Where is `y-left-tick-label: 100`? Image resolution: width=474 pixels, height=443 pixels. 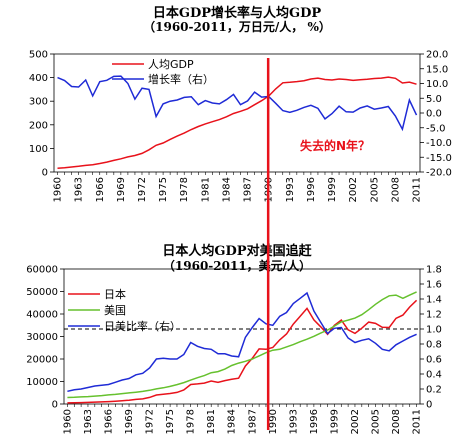
y-left-tick-label: 100 is located at coordinates (38, 149).